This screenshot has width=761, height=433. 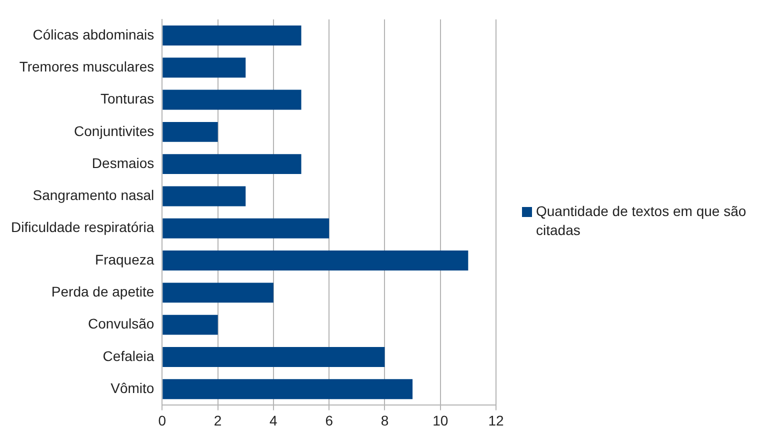 I want to click on x-tick-label: 6, so click(x=329, y=420).